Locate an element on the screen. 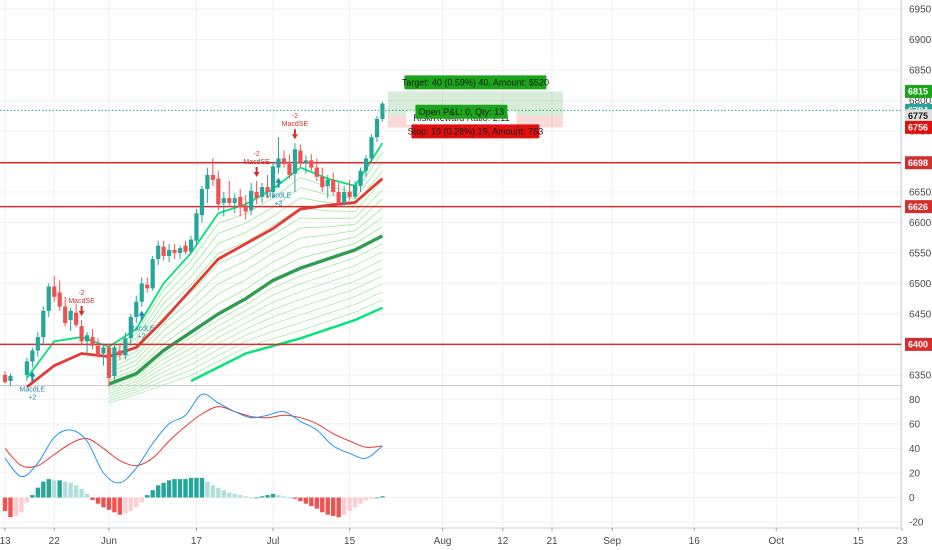 This screenshot has height=550, width=932. price-axis-tick: 6350 is located at coordinates (920, 375).